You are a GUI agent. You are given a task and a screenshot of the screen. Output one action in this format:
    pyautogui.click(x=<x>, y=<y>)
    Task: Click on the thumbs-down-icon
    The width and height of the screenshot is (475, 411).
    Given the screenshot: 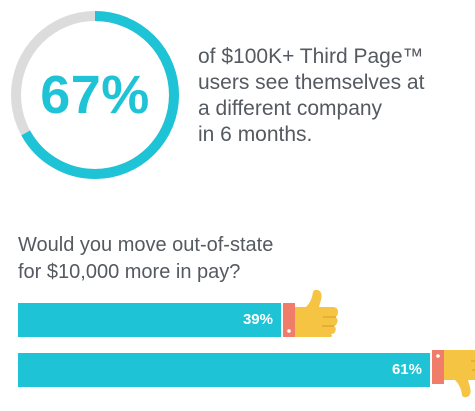 What is the action you would take?
    pyautogui.click(x=453, y=374)
    